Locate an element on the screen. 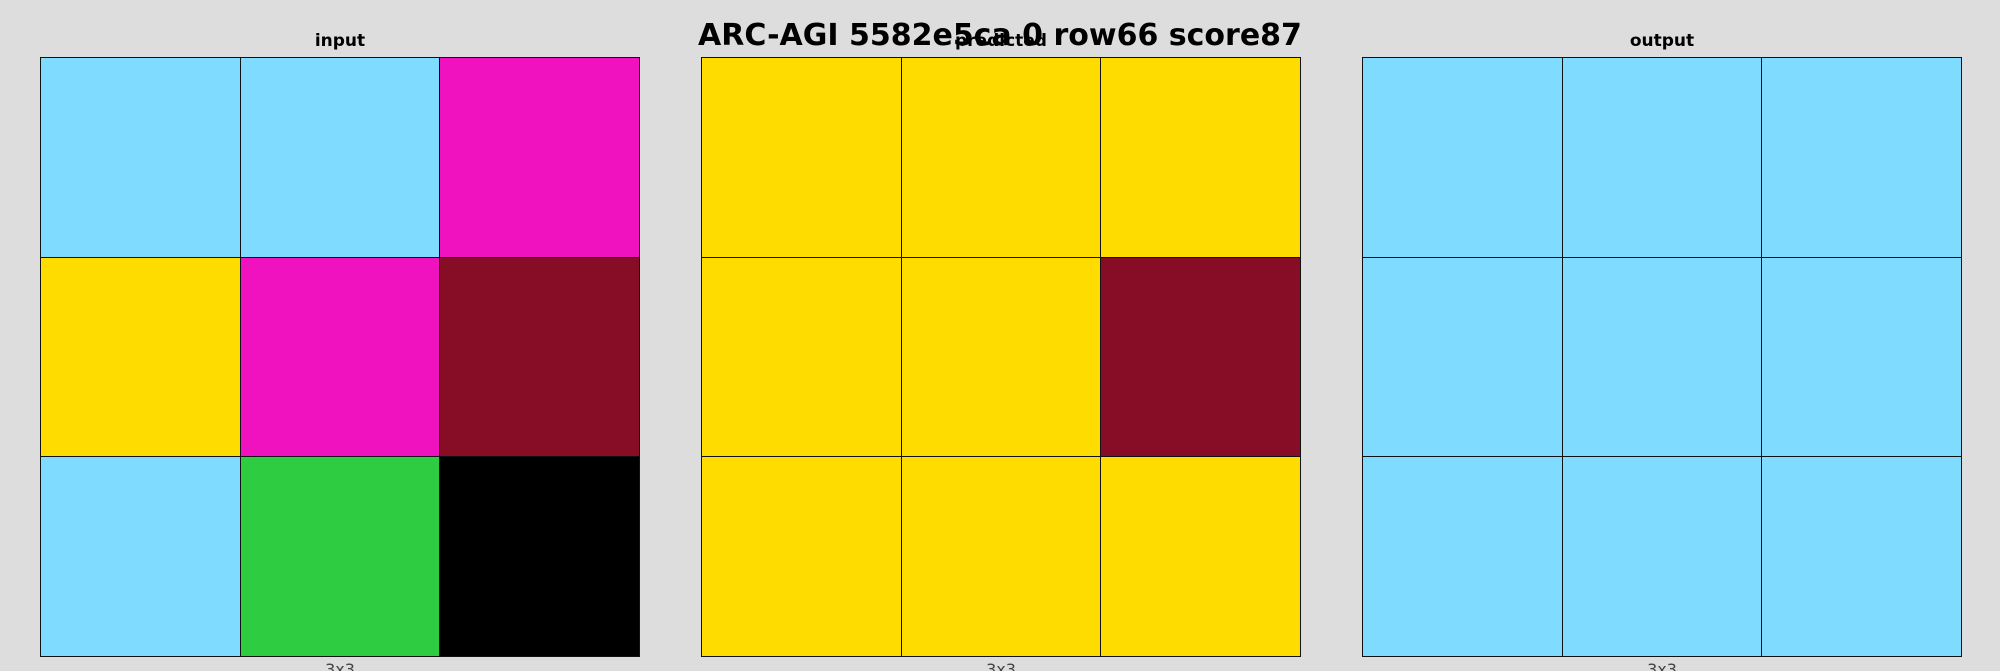 This screenshot has height=671, width=2000. figure-title: ARC-AGI 5582e5ca 0 row66 score87 is located at coordinates (1000, 35).